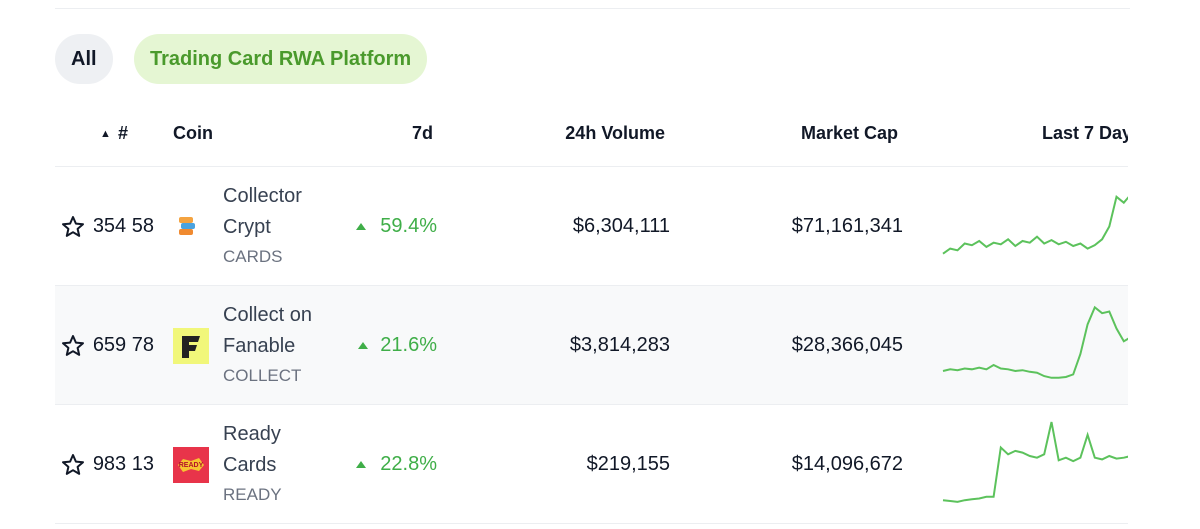 This screenshot has width=1200, height=529. I want to click on coin-icon: READY, so click(191, 465).